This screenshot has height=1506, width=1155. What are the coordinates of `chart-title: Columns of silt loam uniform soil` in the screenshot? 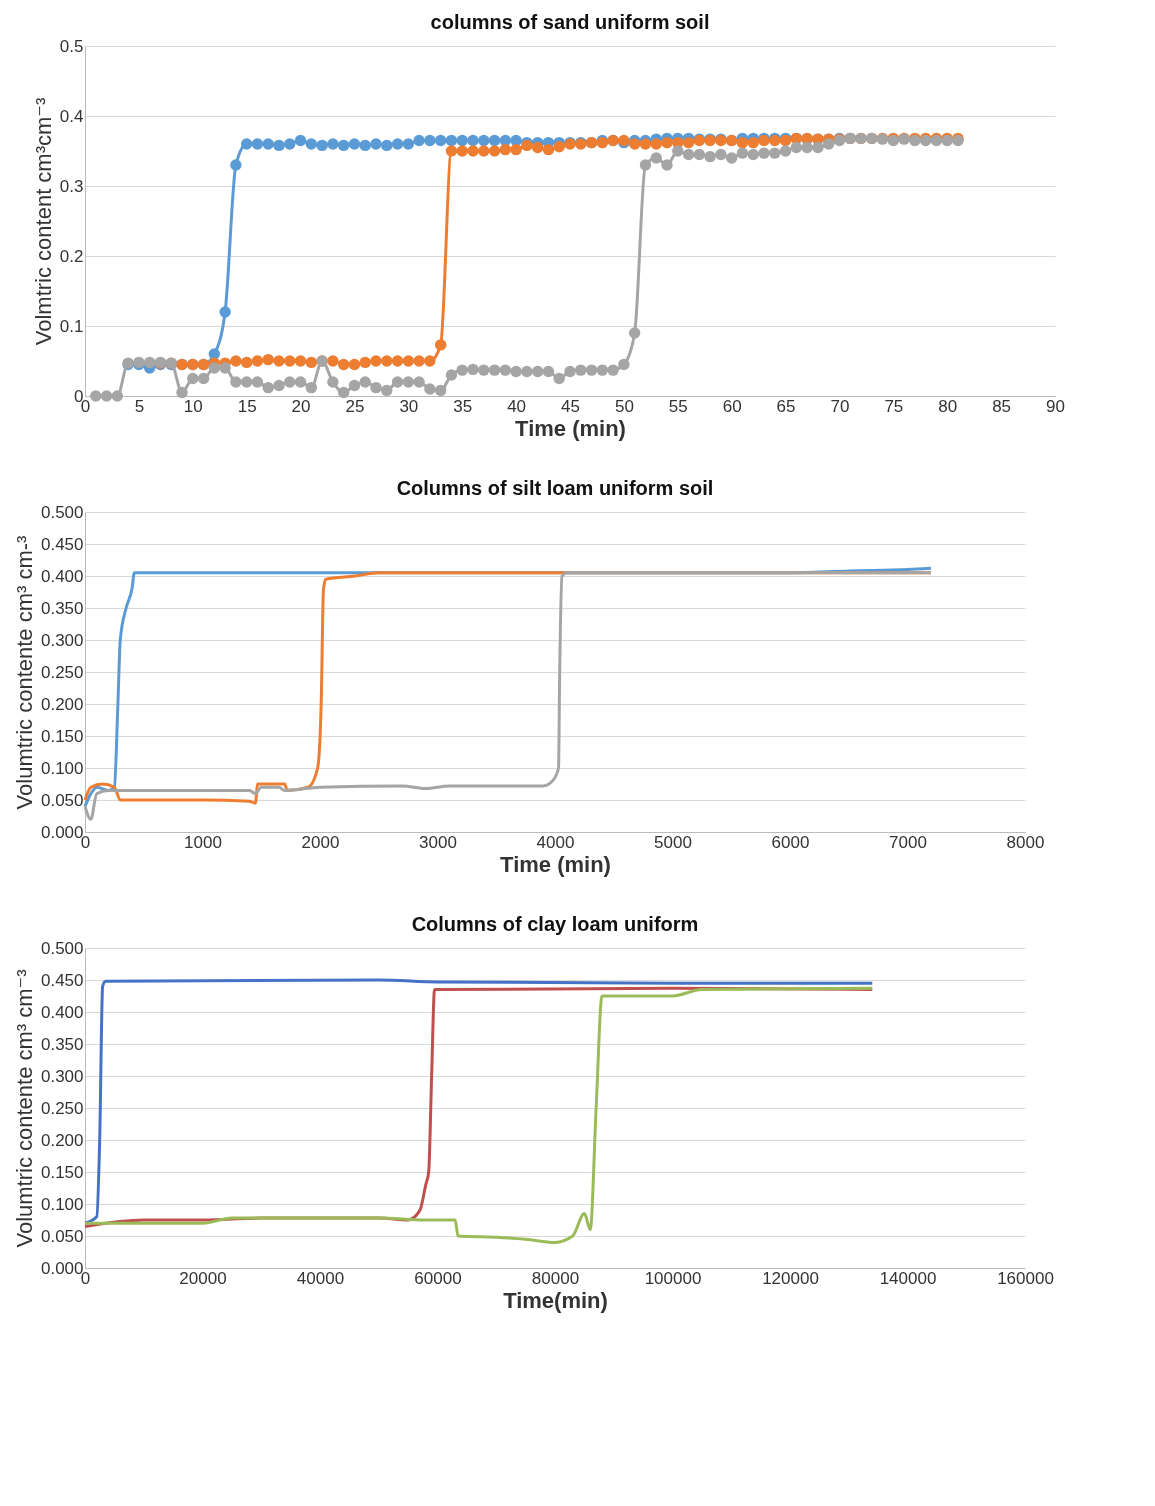 It's located at (555, 488).